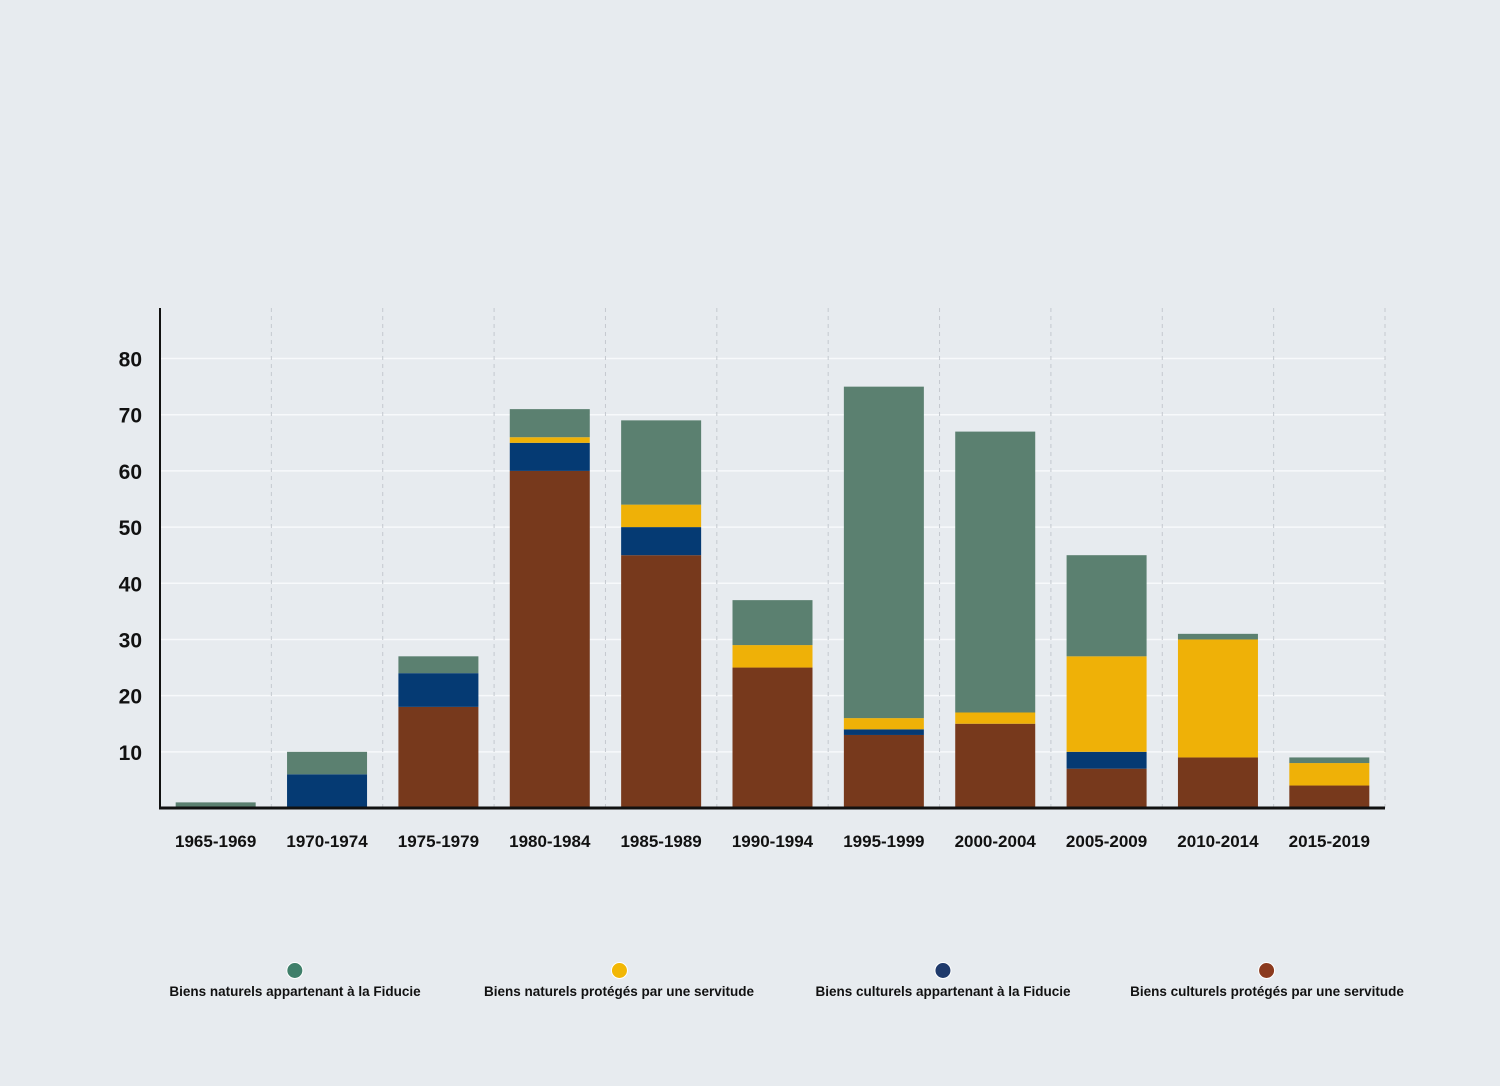  I want to click on y-tick-label: 30, so click(130, 640).